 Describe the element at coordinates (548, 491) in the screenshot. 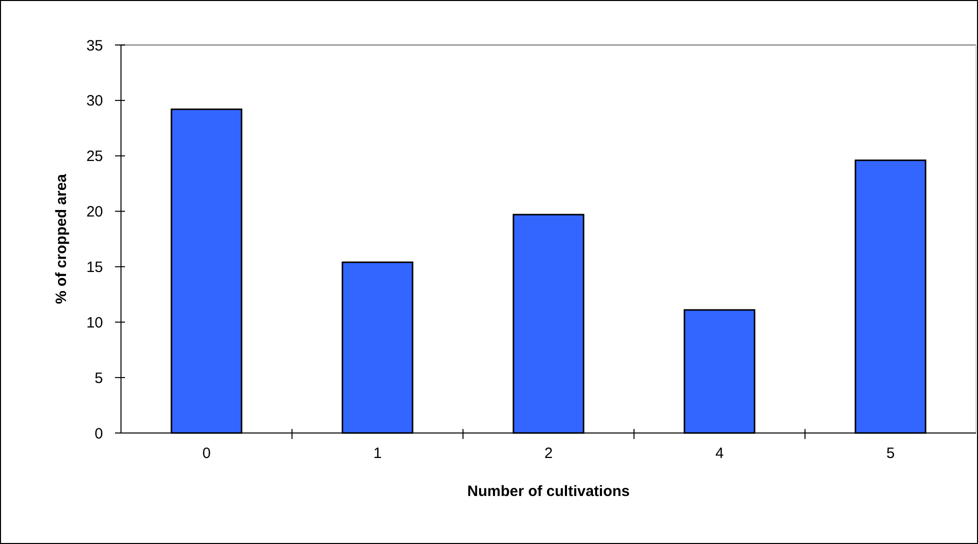

I see `x-axis-title: Number of cultivations` at that location.